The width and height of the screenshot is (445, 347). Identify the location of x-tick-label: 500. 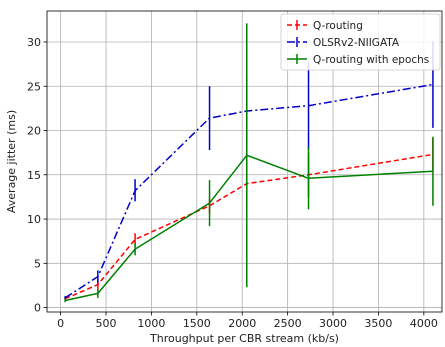
(106, 323).